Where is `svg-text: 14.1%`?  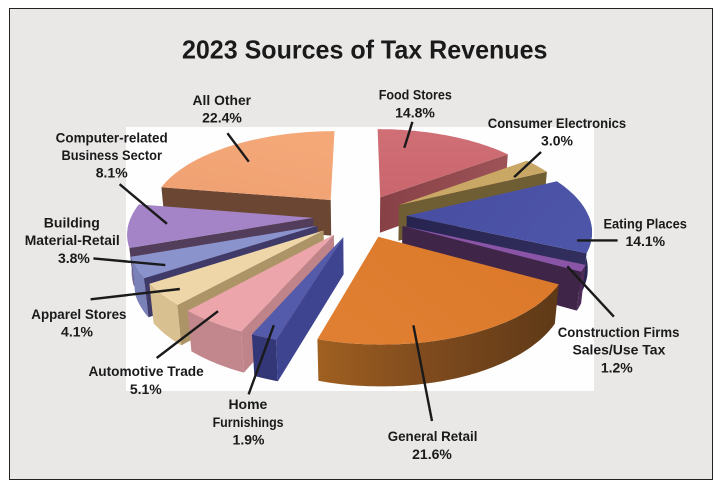
svg-text: 14.1% is located at coordinates (645, 241).